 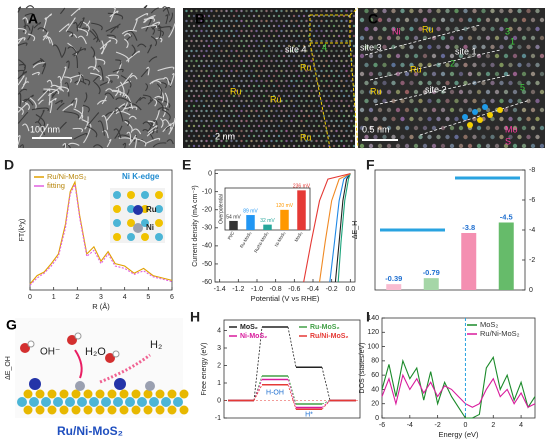 What do you see at coordinates (207, 264) in the screenshot?
I see `y-tick-label: -50` at bounding box center [207, 264].